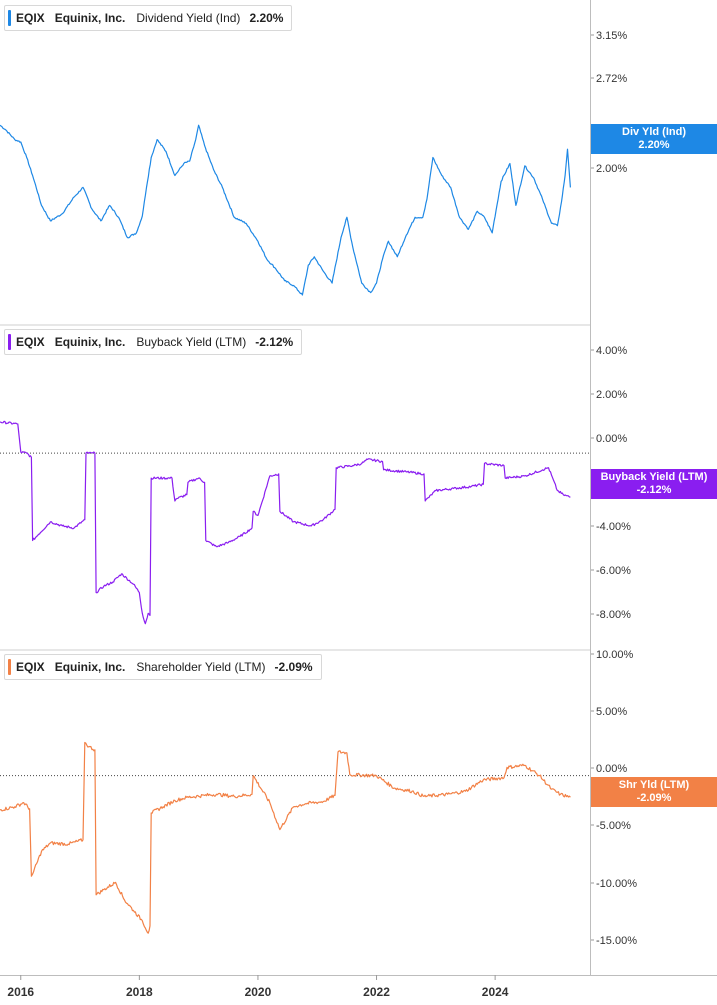 Image resolution: width=717 pixels, height=1005 pixels. What do you see at coordinates (611, 79) in the screenshot?
I see `y-tick-label: 2.72%` at bounding box center [611, 79].